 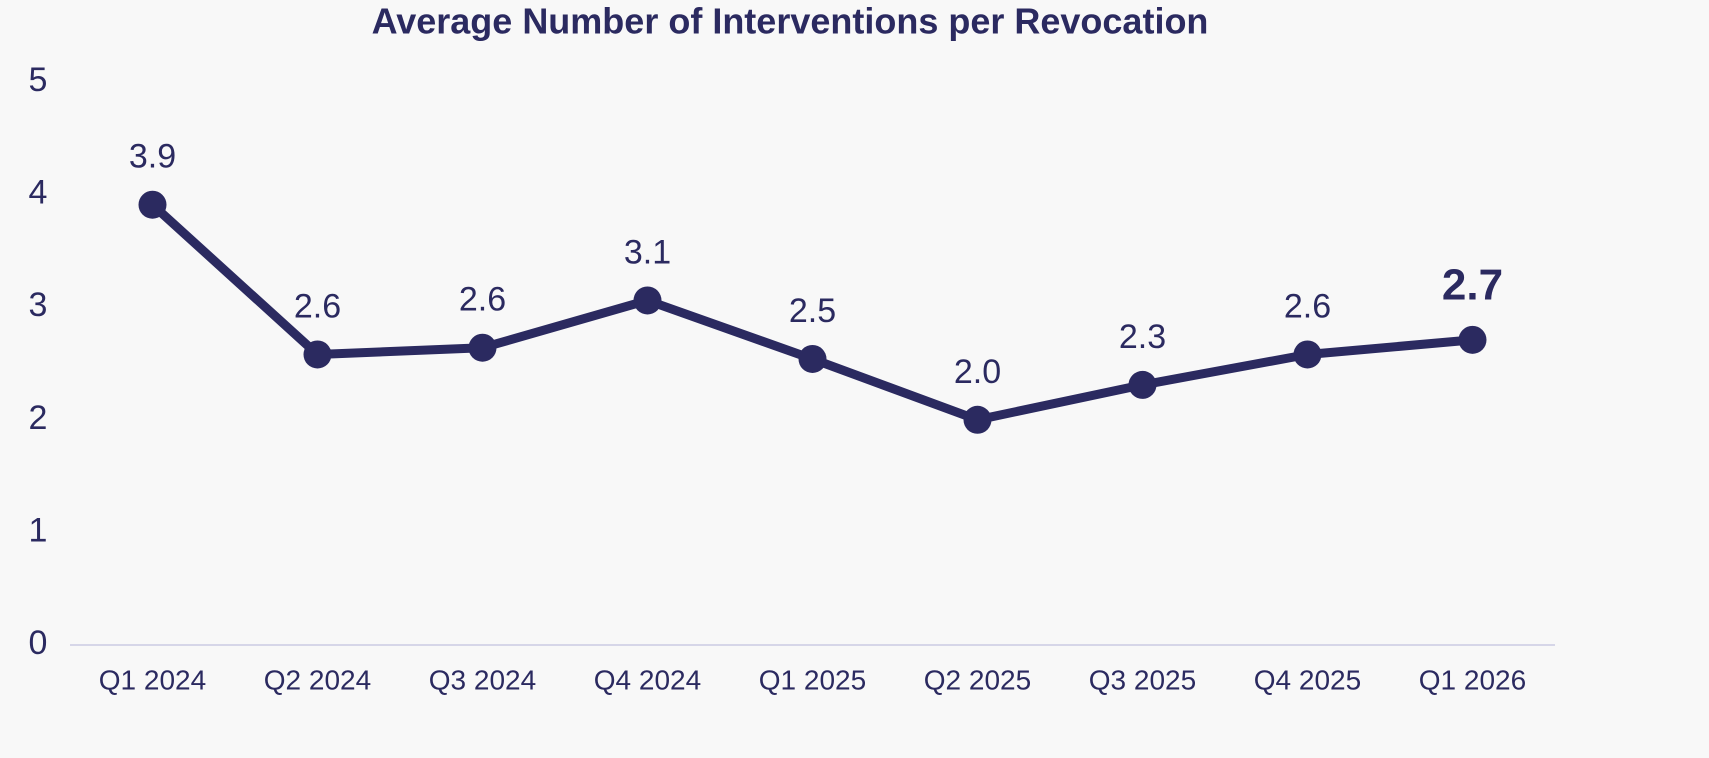 I want to click on x-tick-label: Q1 2024, so click(x=152, y=679).